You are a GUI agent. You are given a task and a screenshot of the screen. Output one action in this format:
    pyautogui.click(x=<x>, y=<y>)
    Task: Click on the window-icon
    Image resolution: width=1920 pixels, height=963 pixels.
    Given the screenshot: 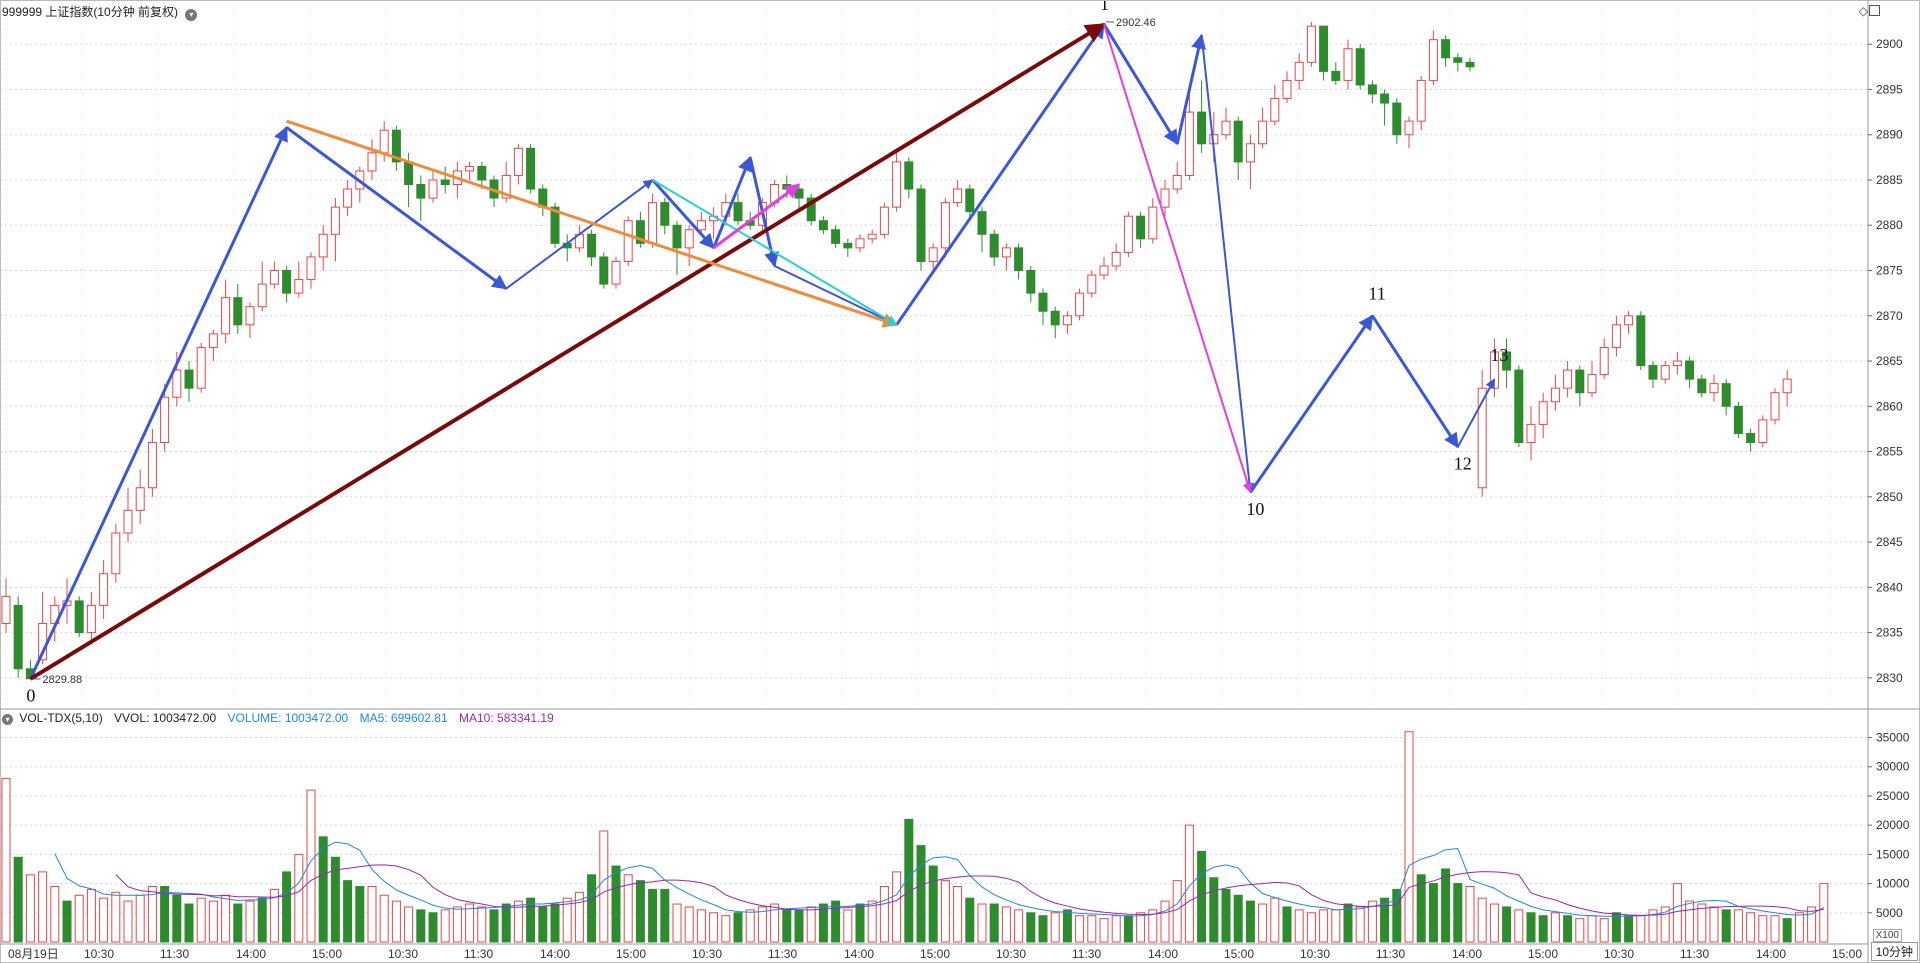 What is the action you would take?
    pyautogui.click(x=1874, y=10)
    